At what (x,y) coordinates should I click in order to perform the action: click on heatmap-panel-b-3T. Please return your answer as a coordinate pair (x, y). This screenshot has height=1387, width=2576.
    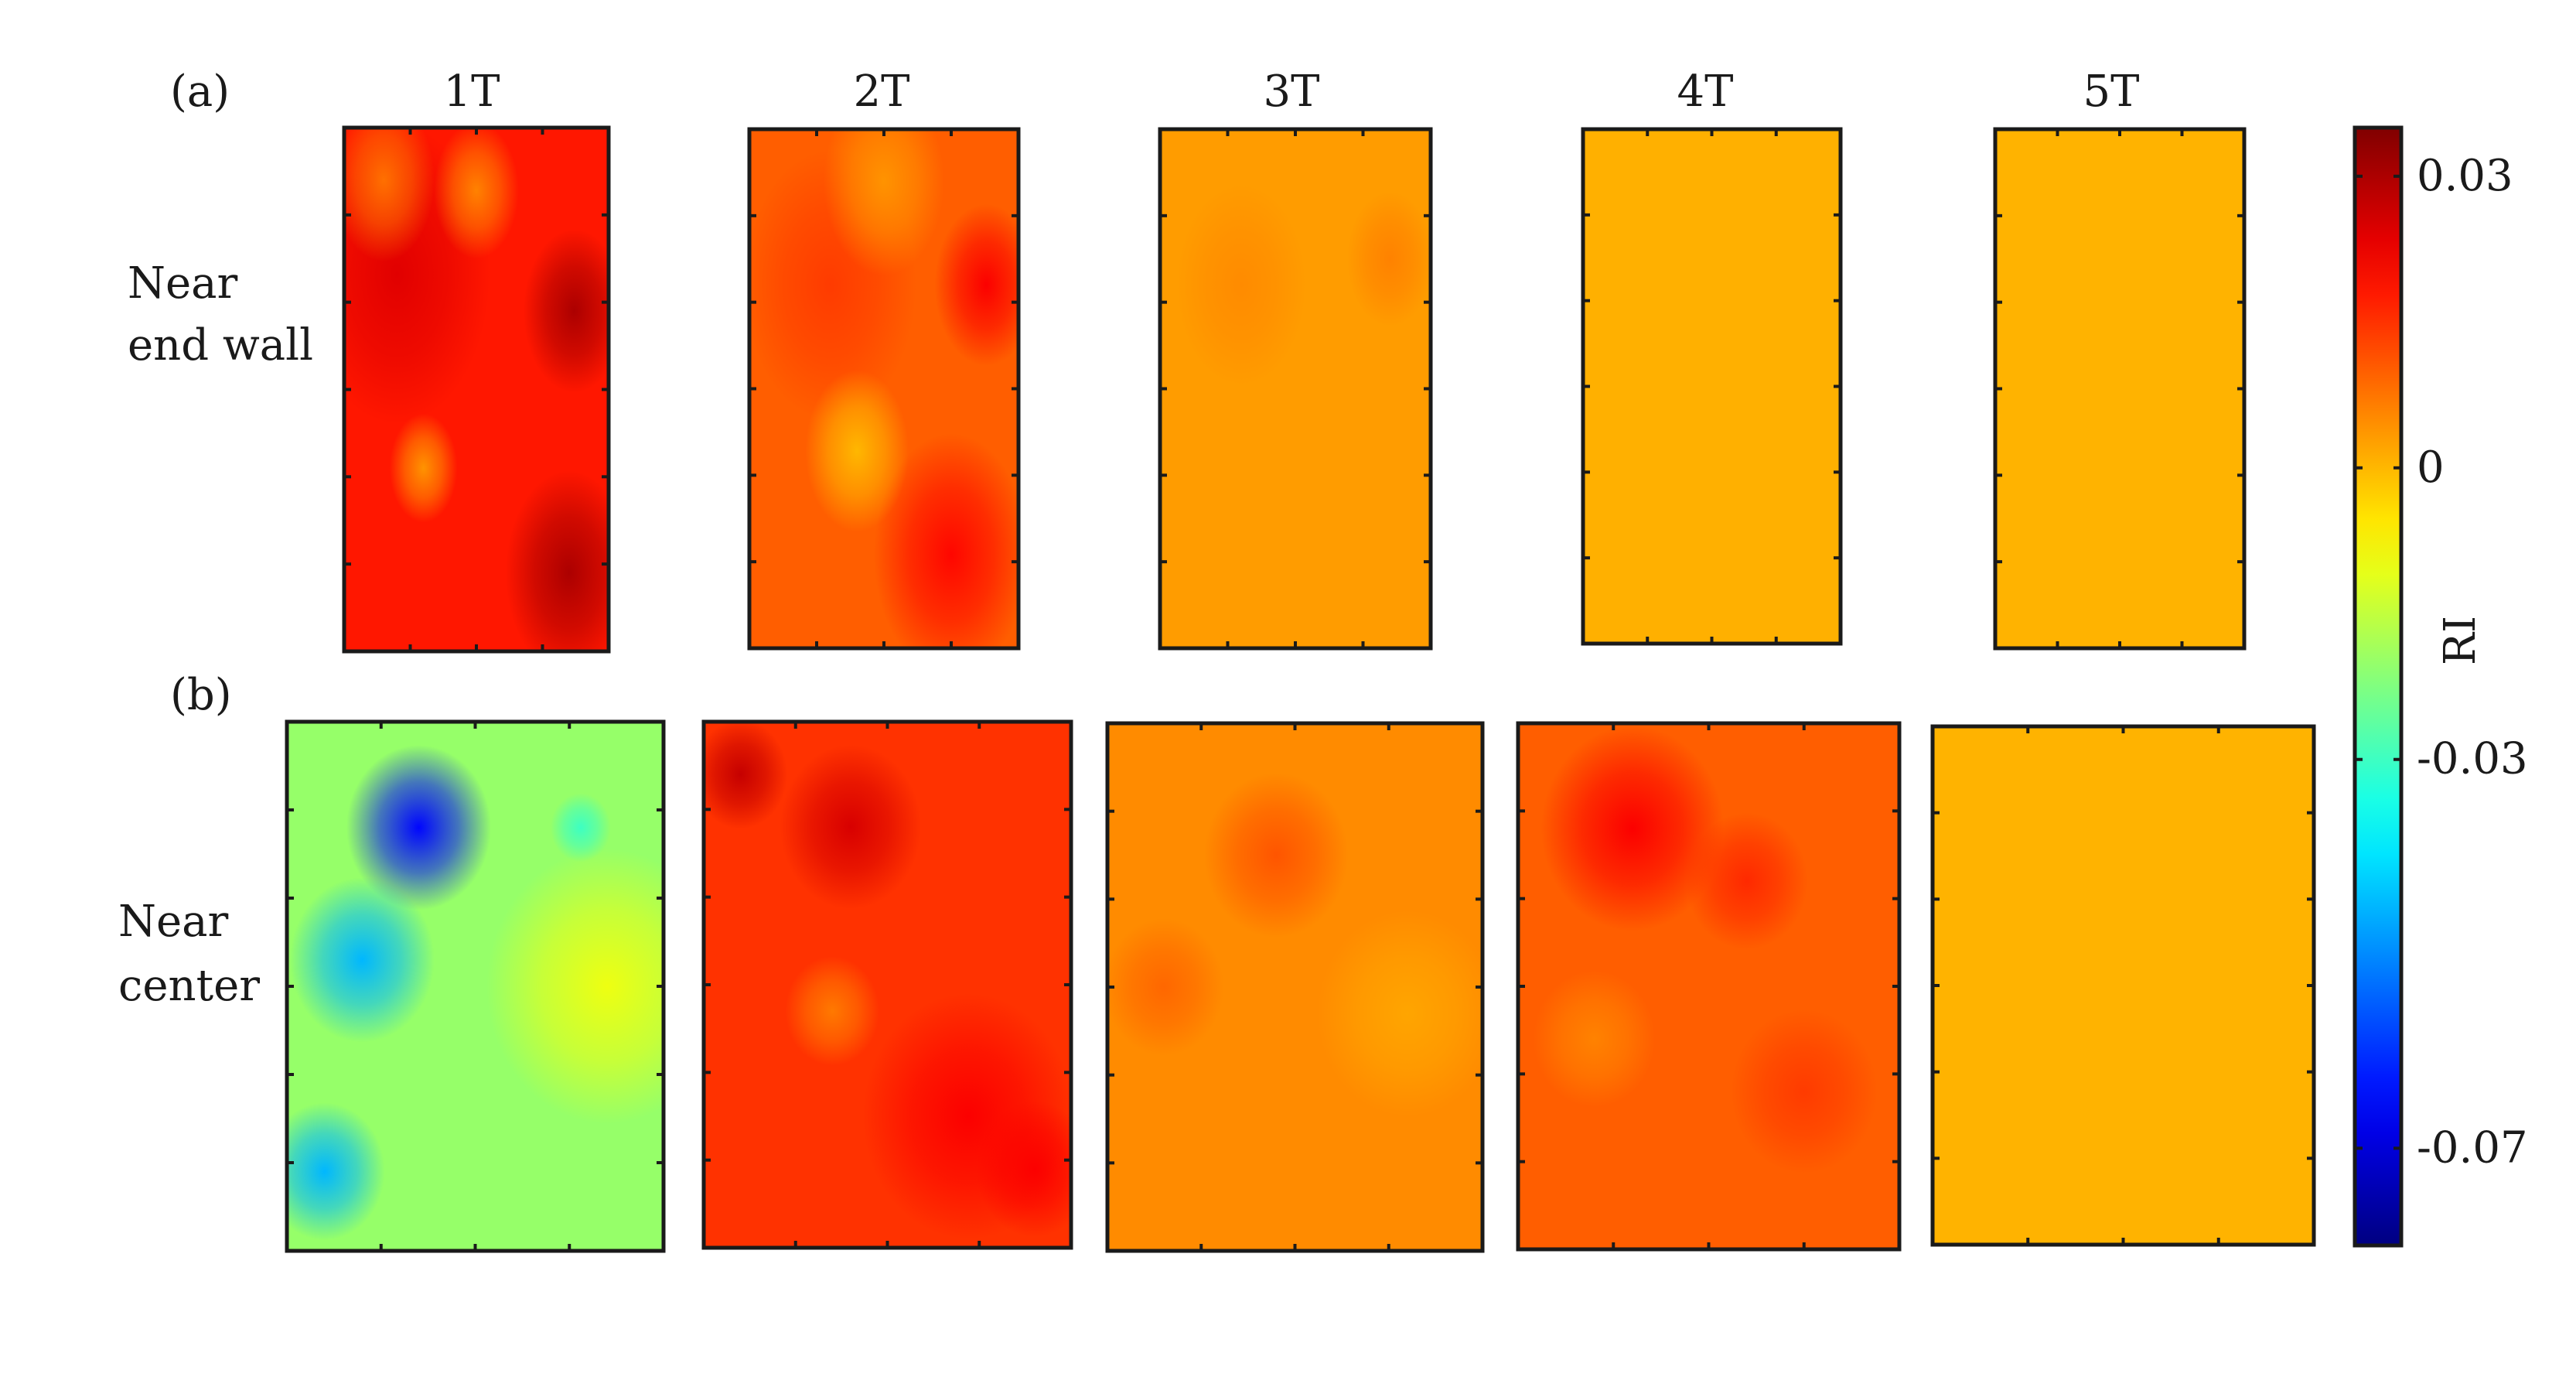
    Looking at the image, I should click on (1295, 987).